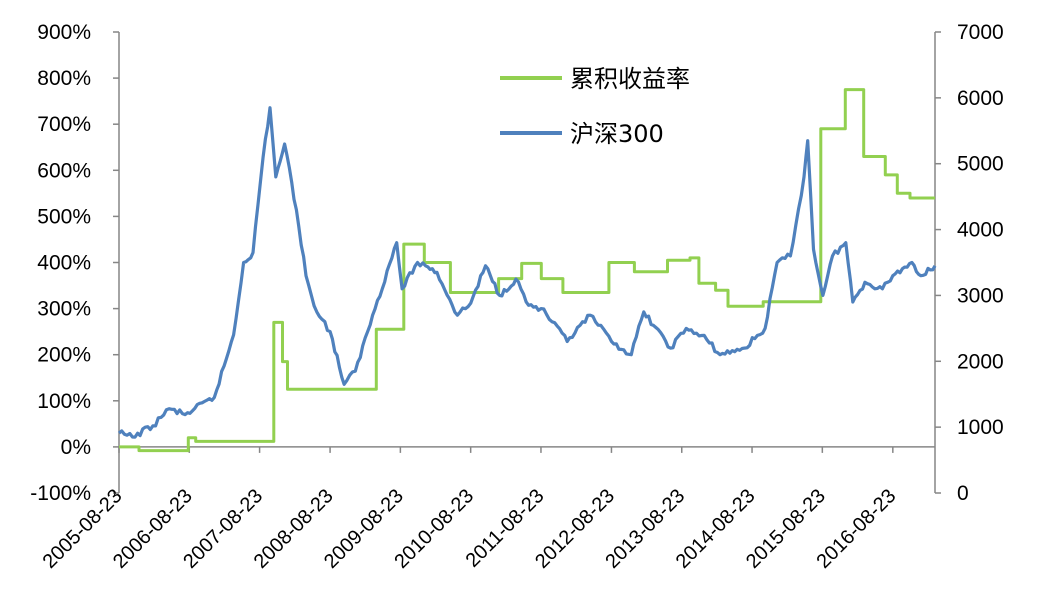 The width and height of the screenshot is (1044, 609). Describe the element at coordinates (64, 32) in the screenshot. I see `left-tick-label: 900%` at that location.